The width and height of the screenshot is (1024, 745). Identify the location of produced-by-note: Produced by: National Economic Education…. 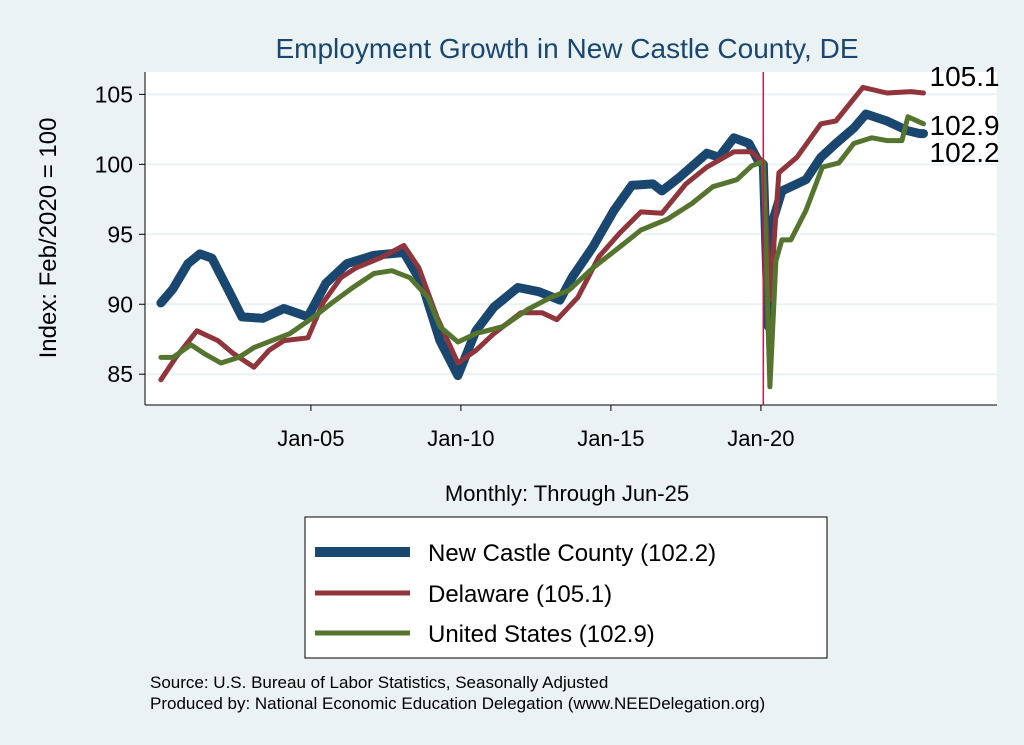
(457, 703).